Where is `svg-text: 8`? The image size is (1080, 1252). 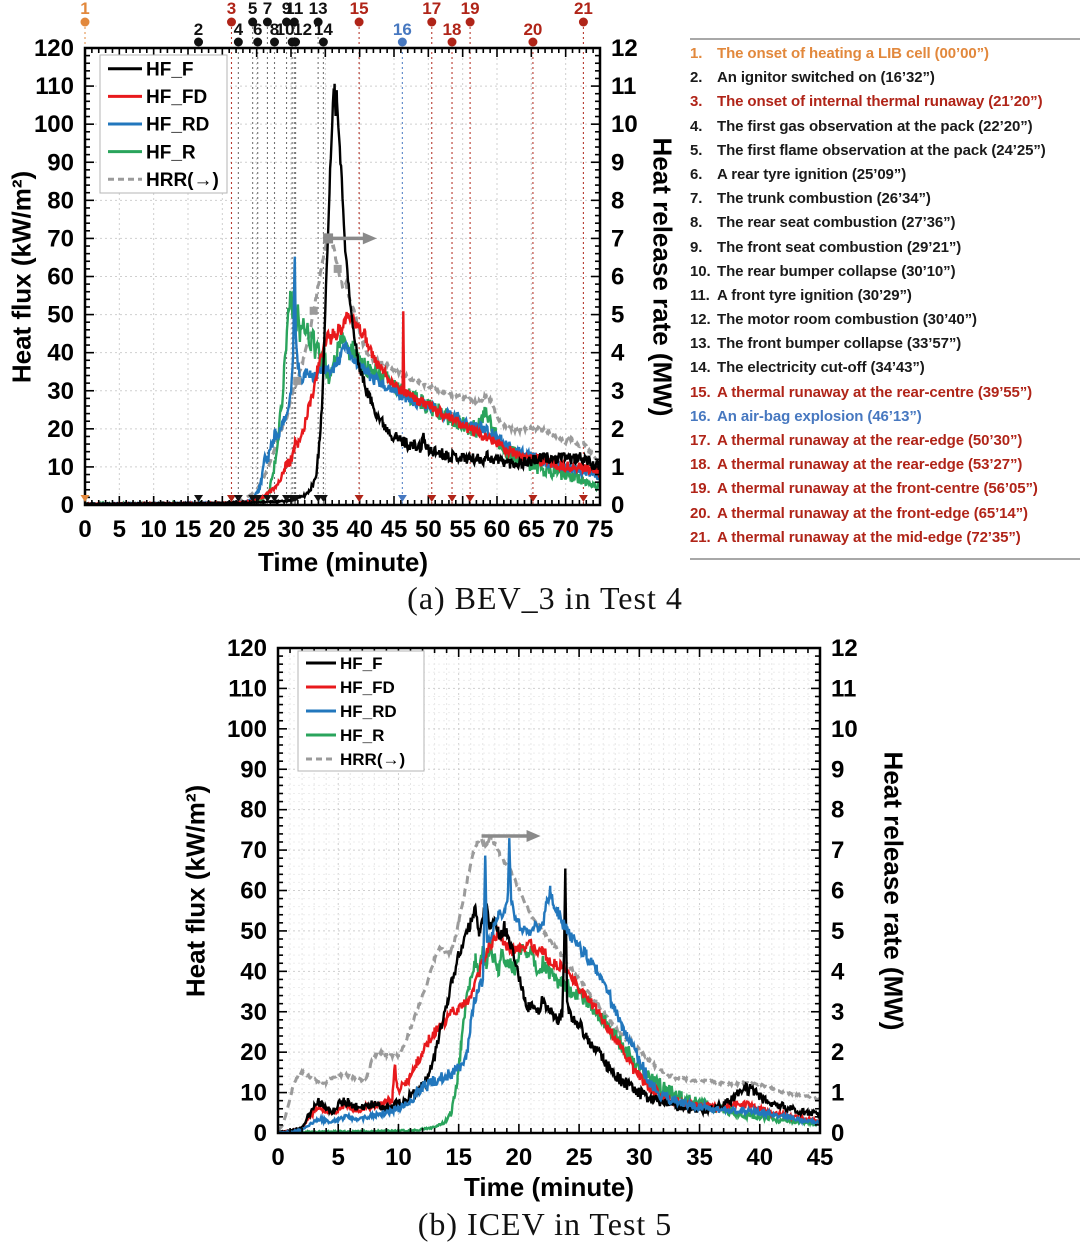
svg-text: 8 is located at coordinates (617, 200).